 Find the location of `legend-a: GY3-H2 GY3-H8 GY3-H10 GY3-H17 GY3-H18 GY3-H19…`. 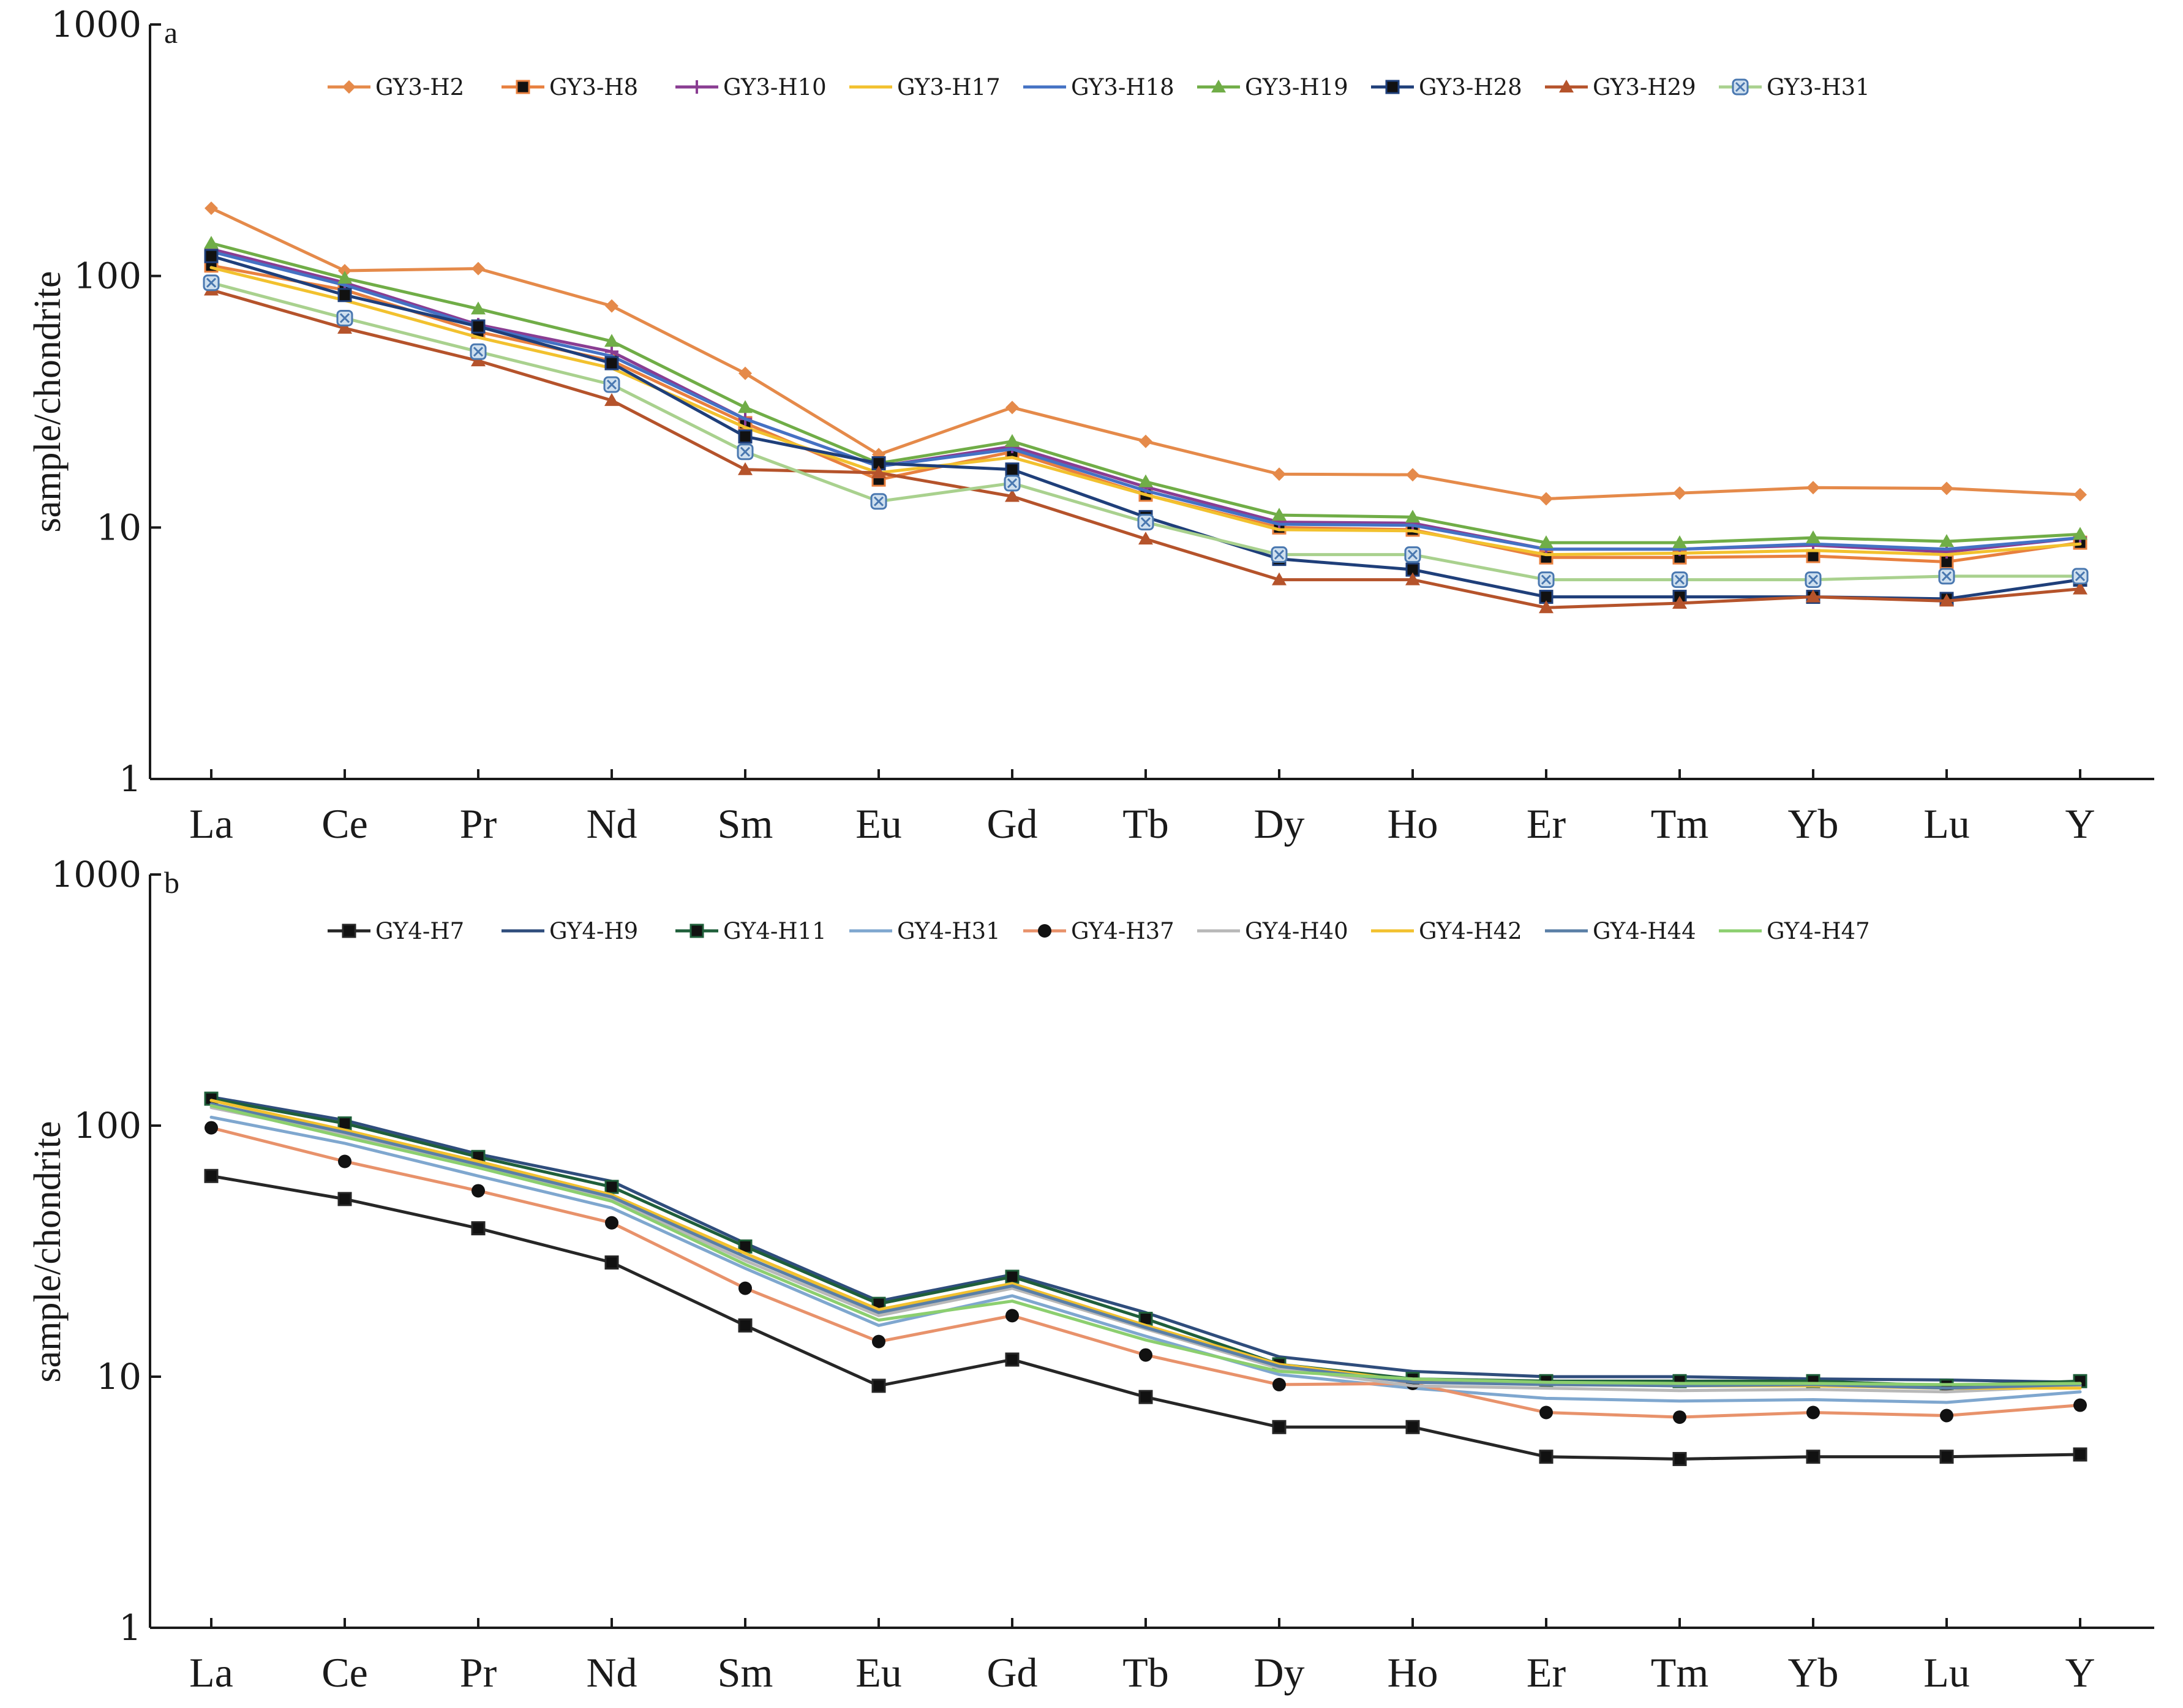

legend-a: GY3-H2 GY3-H8 GY3-H10 GY3-H17 GY3-H18 GY3-H19… is located at coordinates (1099, 87).